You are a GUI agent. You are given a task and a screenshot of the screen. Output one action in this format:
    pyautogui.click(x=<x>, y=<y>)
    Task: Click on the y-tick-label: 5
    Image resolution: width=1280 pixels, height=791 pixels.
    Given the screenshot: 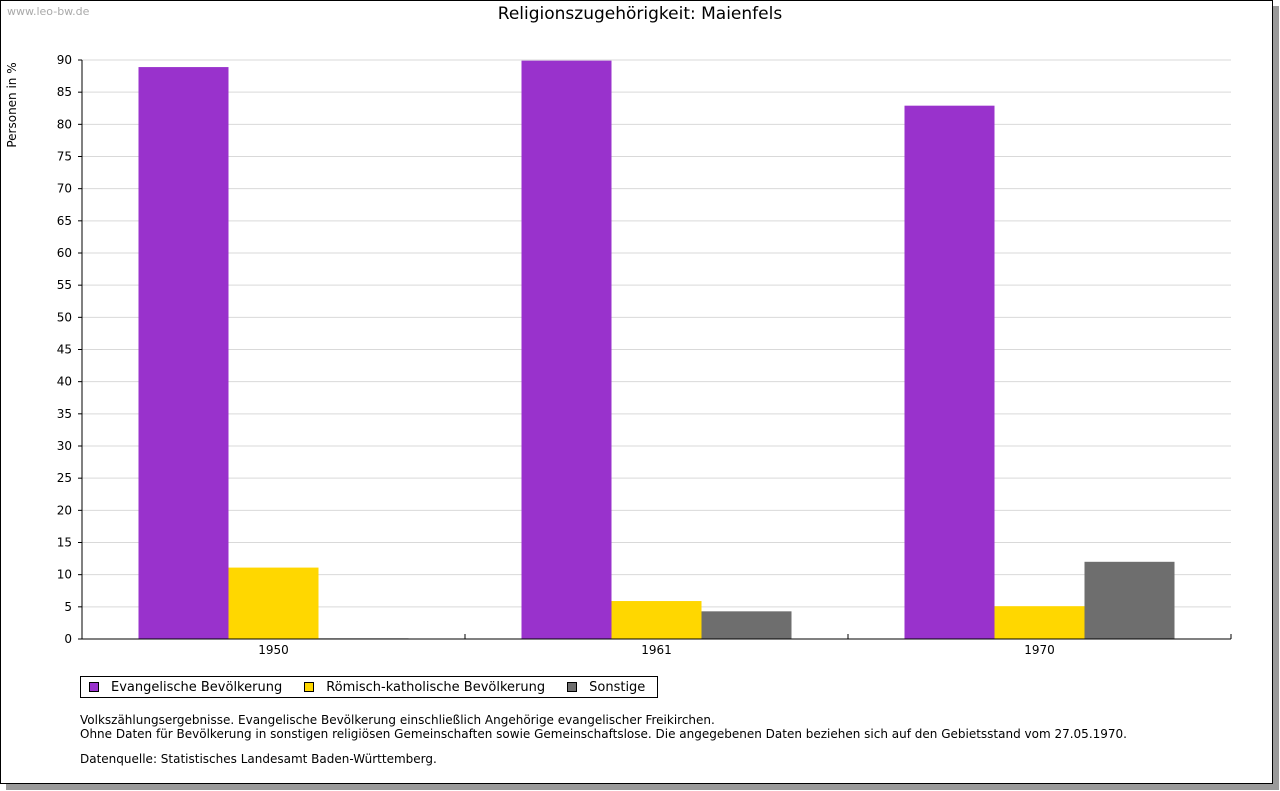 What is the action you would take?
    pyautogui.click(x=68, y=607)
    